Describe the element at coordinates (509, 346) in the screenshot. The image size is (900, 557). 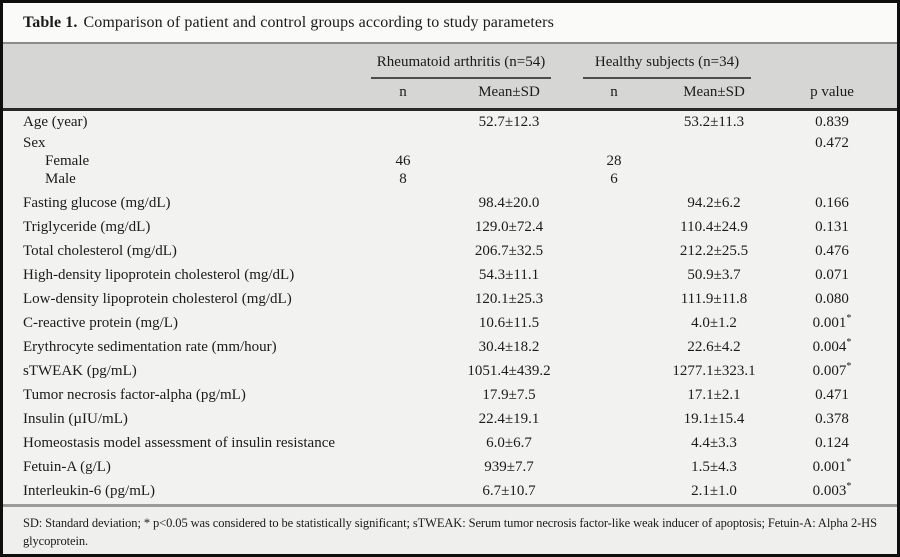
I see `ra-mean-value: 30.4±18.2` at that location.